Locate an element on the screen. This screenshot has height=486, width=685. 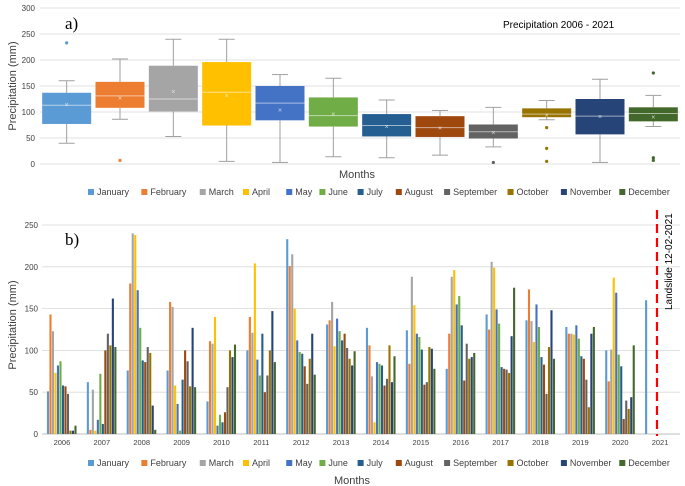
bar-july-2015 is located at coordinates (421, 391).